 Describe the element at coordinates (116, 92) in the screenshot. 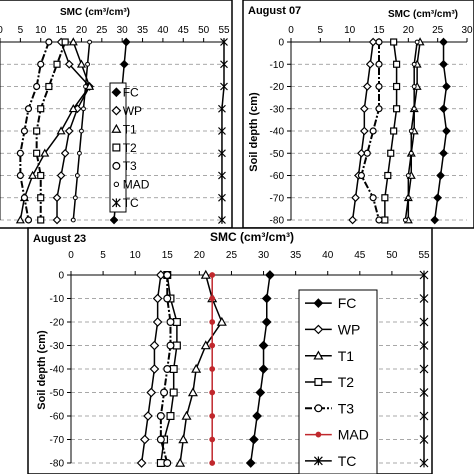

I see `legend-marker-fc` at that location.